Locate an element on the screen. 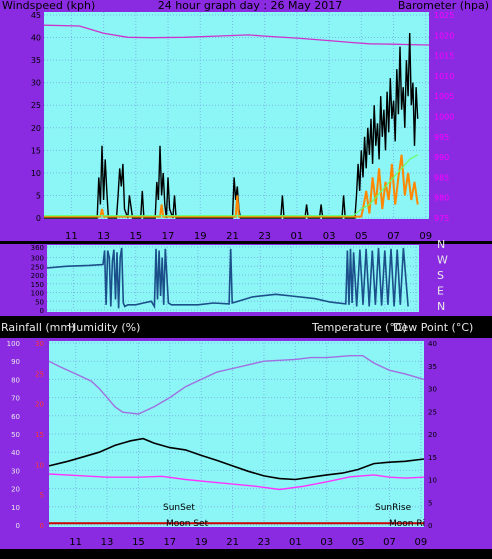 The width and height of the screenshot is (492, 559). temperature-tick-label: 20 is located at coordinates (432, 435).